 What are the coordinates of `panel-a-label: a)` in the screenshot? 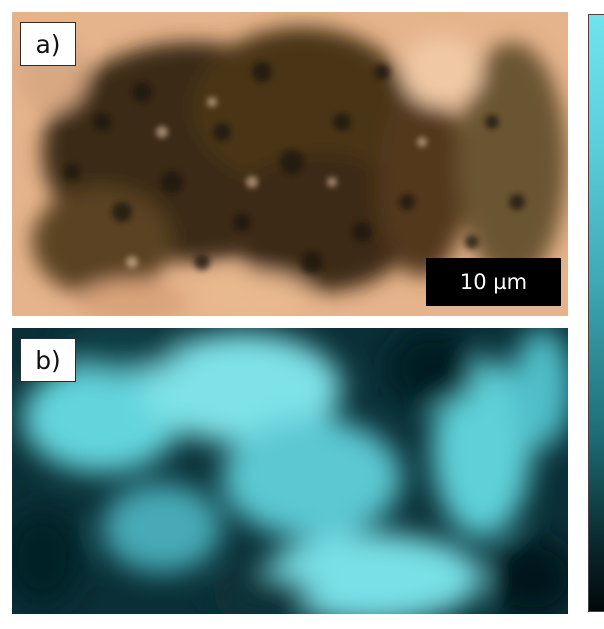 It's located at (48, 44).